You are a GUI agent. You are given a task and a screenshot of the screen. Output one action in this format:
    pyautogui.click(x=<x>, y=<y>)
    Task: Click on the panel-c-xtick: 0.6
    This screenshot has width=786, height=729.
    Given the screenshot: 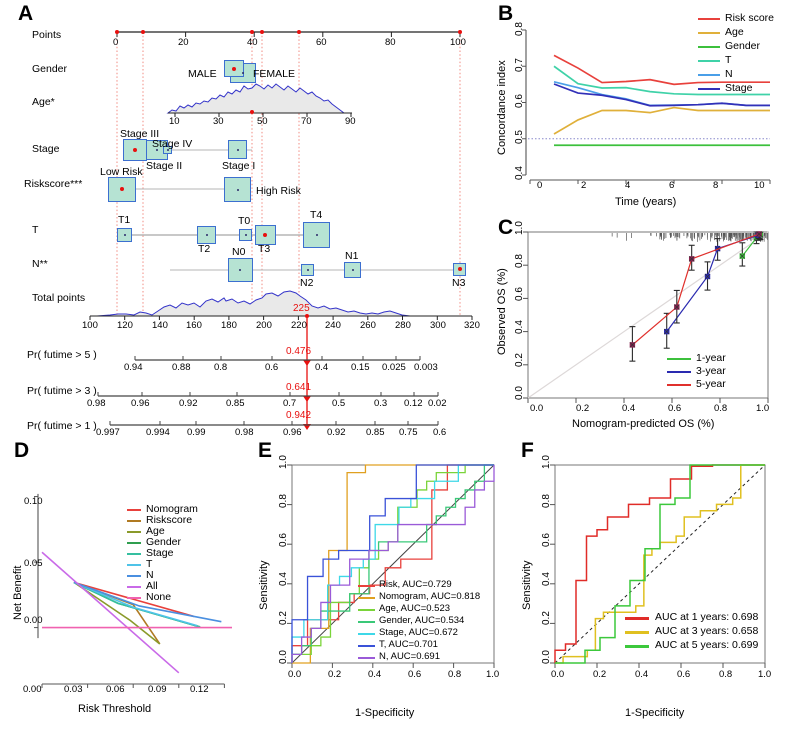 What is the action you would take?
    pyautogui.click(x=675, y=408)
    